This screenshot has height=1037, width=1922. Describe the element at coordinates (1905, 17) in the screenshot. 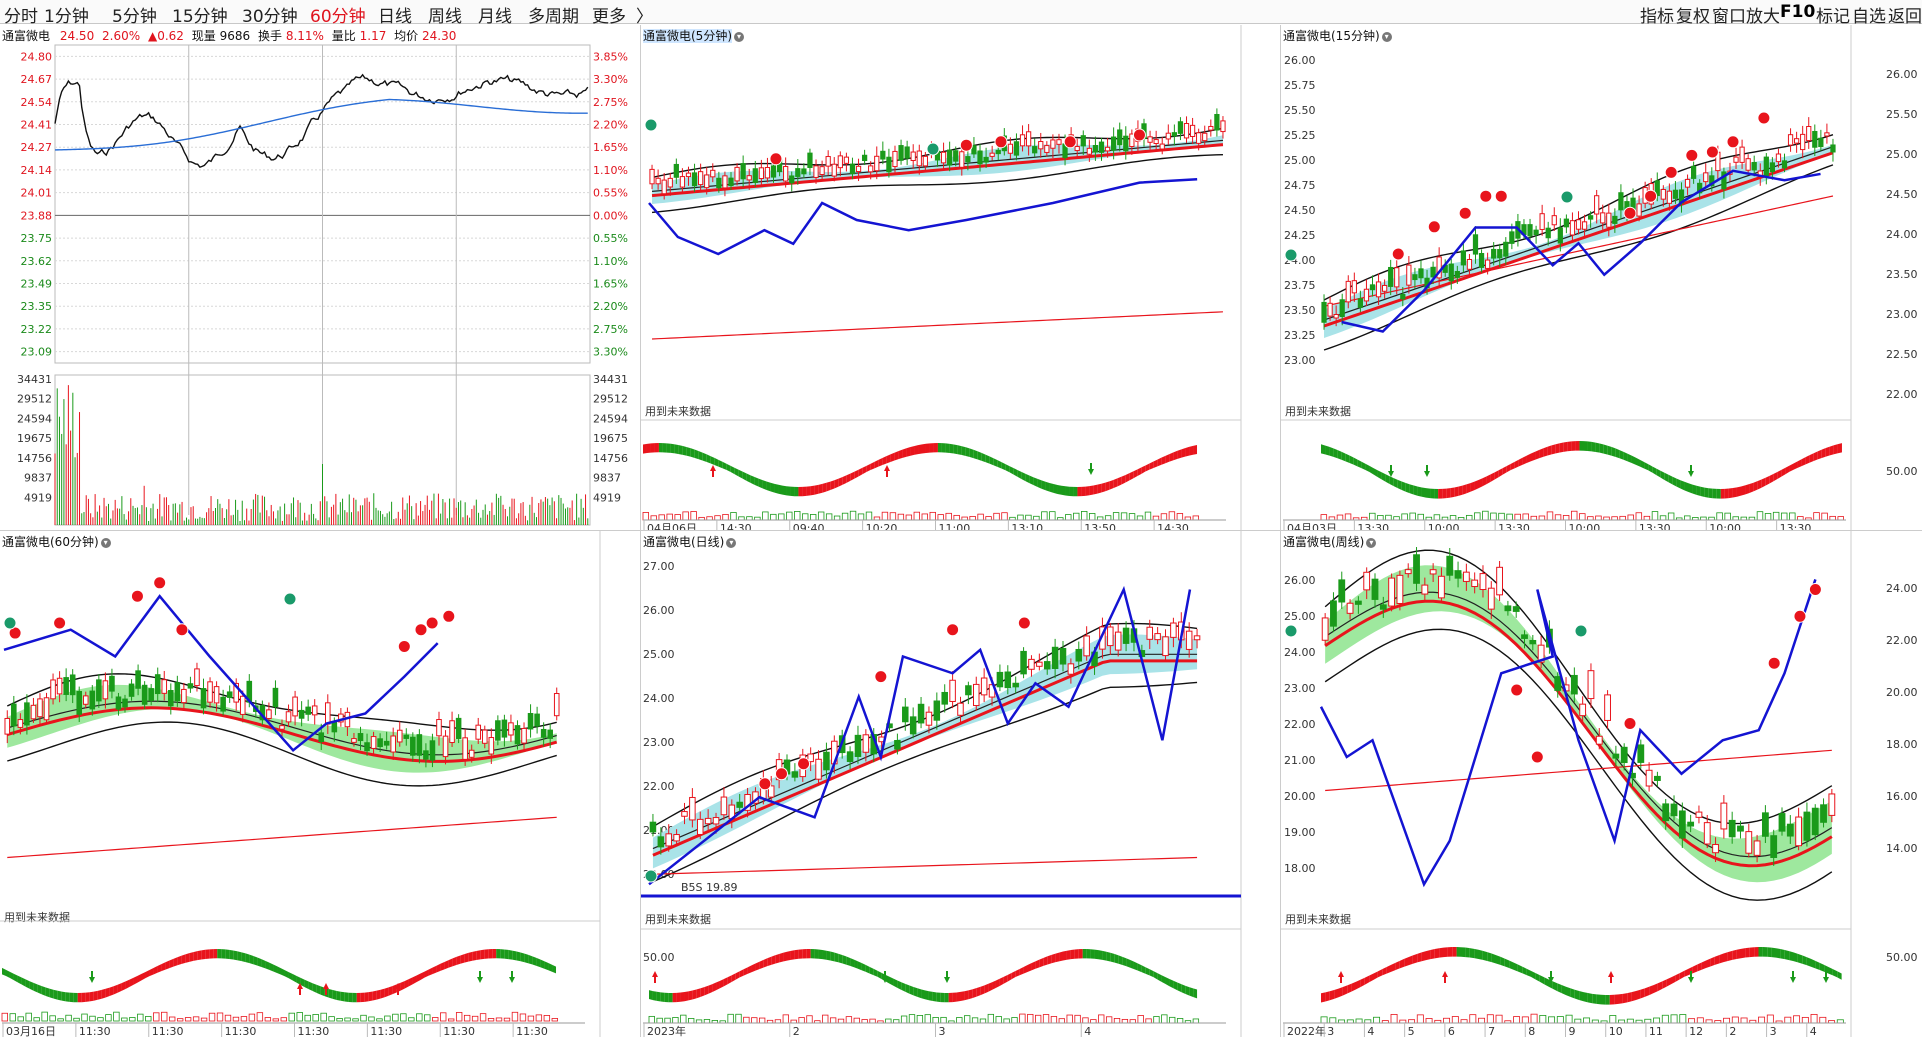

I see `back-button: 返回` at that location.